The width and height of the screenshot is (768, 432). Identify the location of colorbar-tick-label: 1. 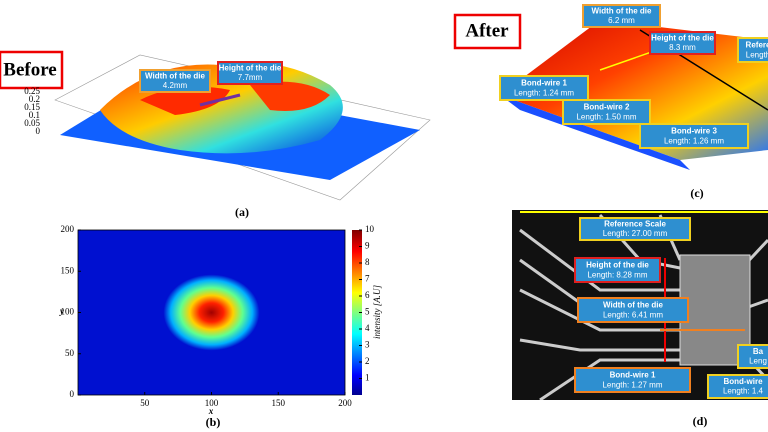
(367, 378).